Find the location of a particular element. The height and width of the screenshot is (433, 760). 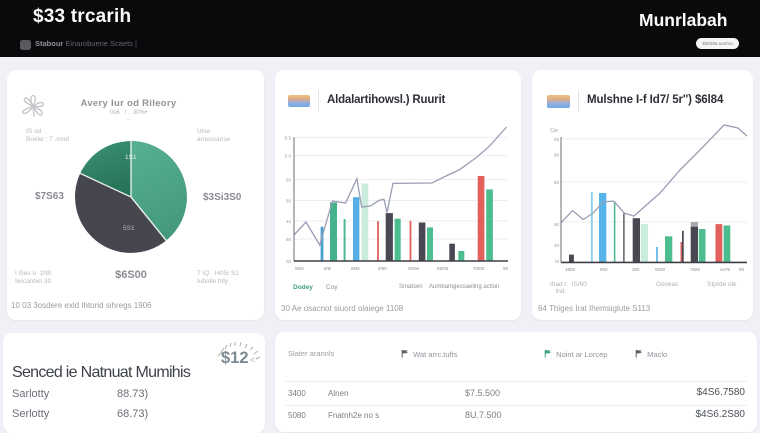

svg-text: Cor is located at coordinates (554, 131).